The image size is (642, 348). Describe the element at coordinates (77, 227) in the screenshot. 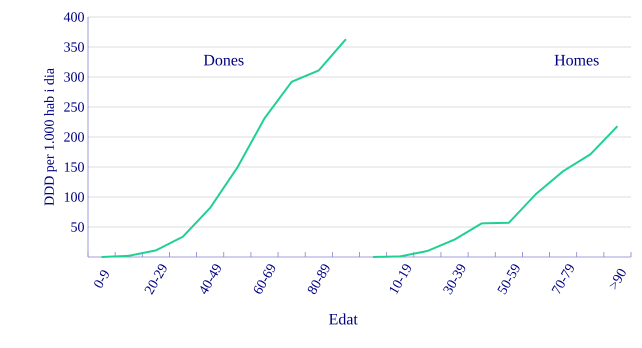

I see `y-tick-label: 50` at that location.